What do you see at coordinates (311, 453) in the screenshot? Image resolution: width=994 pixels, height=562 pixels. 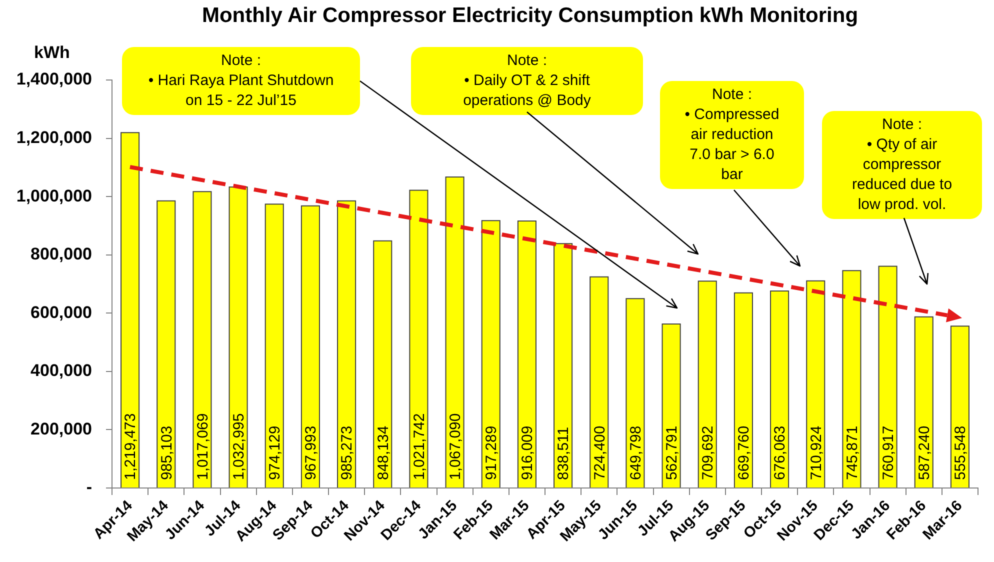 I see `data-label: 967,993` at bounding box center [311, 453].